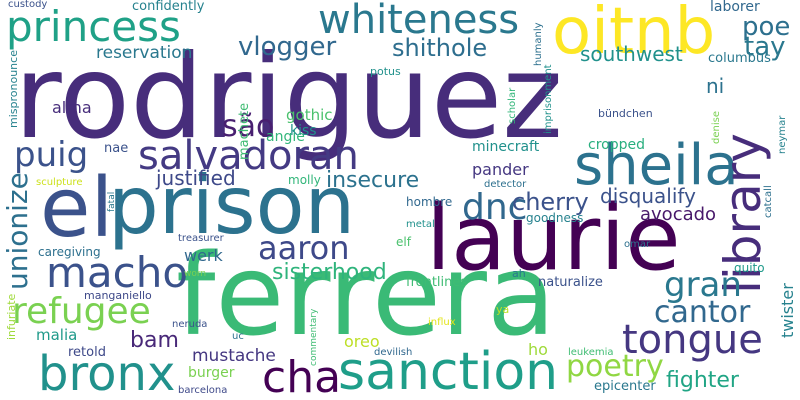  Describe the element at coordinates (512, 105) in the screenshot. I see `word-scholar: scholar` at that location.